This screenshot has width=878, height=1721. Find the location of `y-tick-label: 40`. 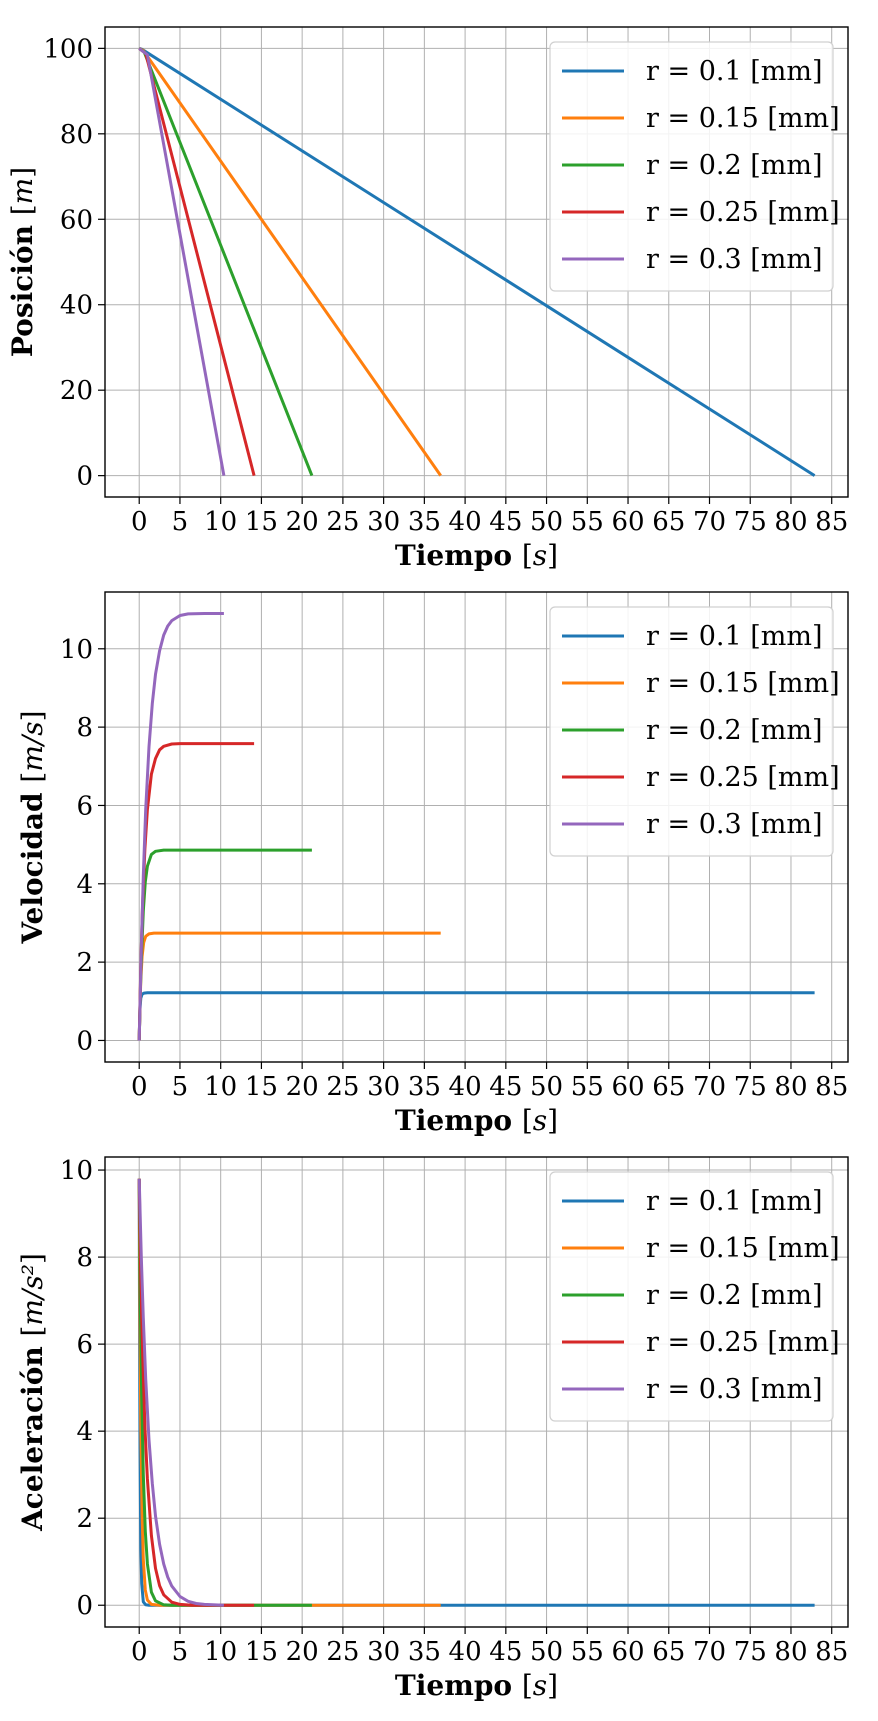

y-tick-label: 40 is located at coordinates (76, 306).